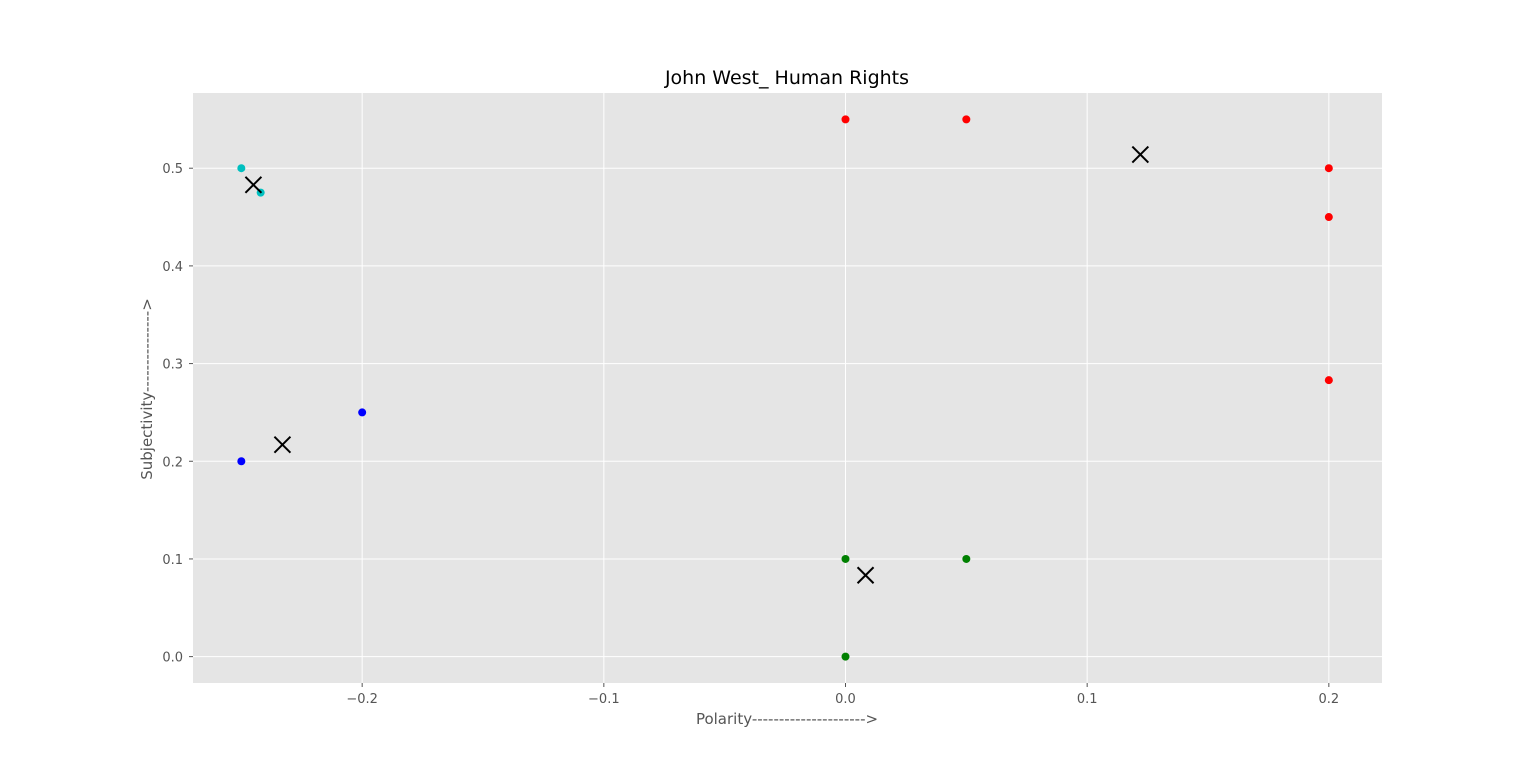  Describe the element at coordinates (1328, 699) in the screenshot. I see `x-tick-label: 0.2` at that location.